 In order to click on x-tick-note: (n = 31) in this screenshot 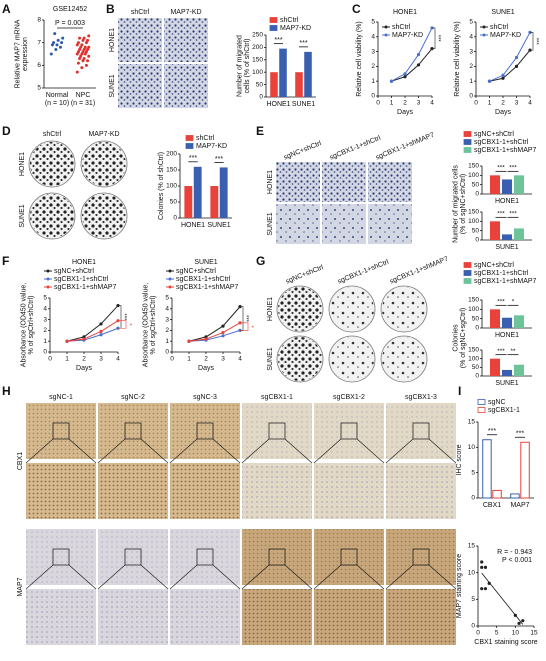, I will do `click(83, 103)`.